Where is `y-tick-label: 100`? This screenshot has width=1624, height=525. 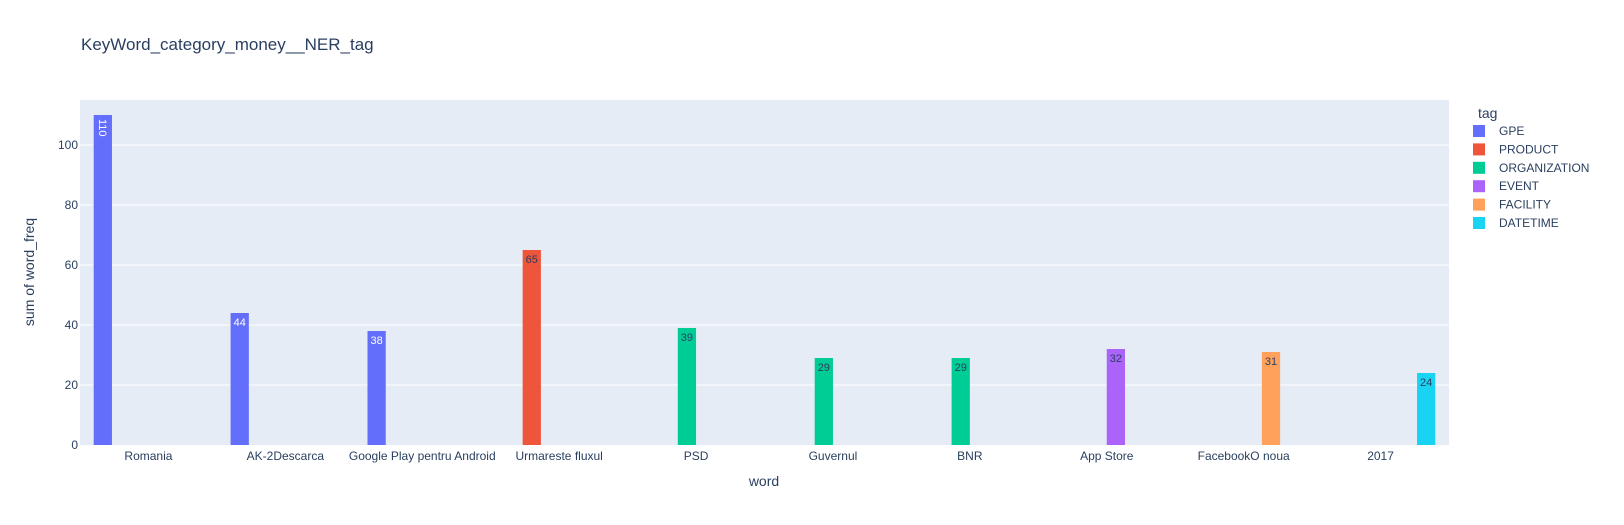
y-tick-label: 100 is located at coordinates (68, 145).